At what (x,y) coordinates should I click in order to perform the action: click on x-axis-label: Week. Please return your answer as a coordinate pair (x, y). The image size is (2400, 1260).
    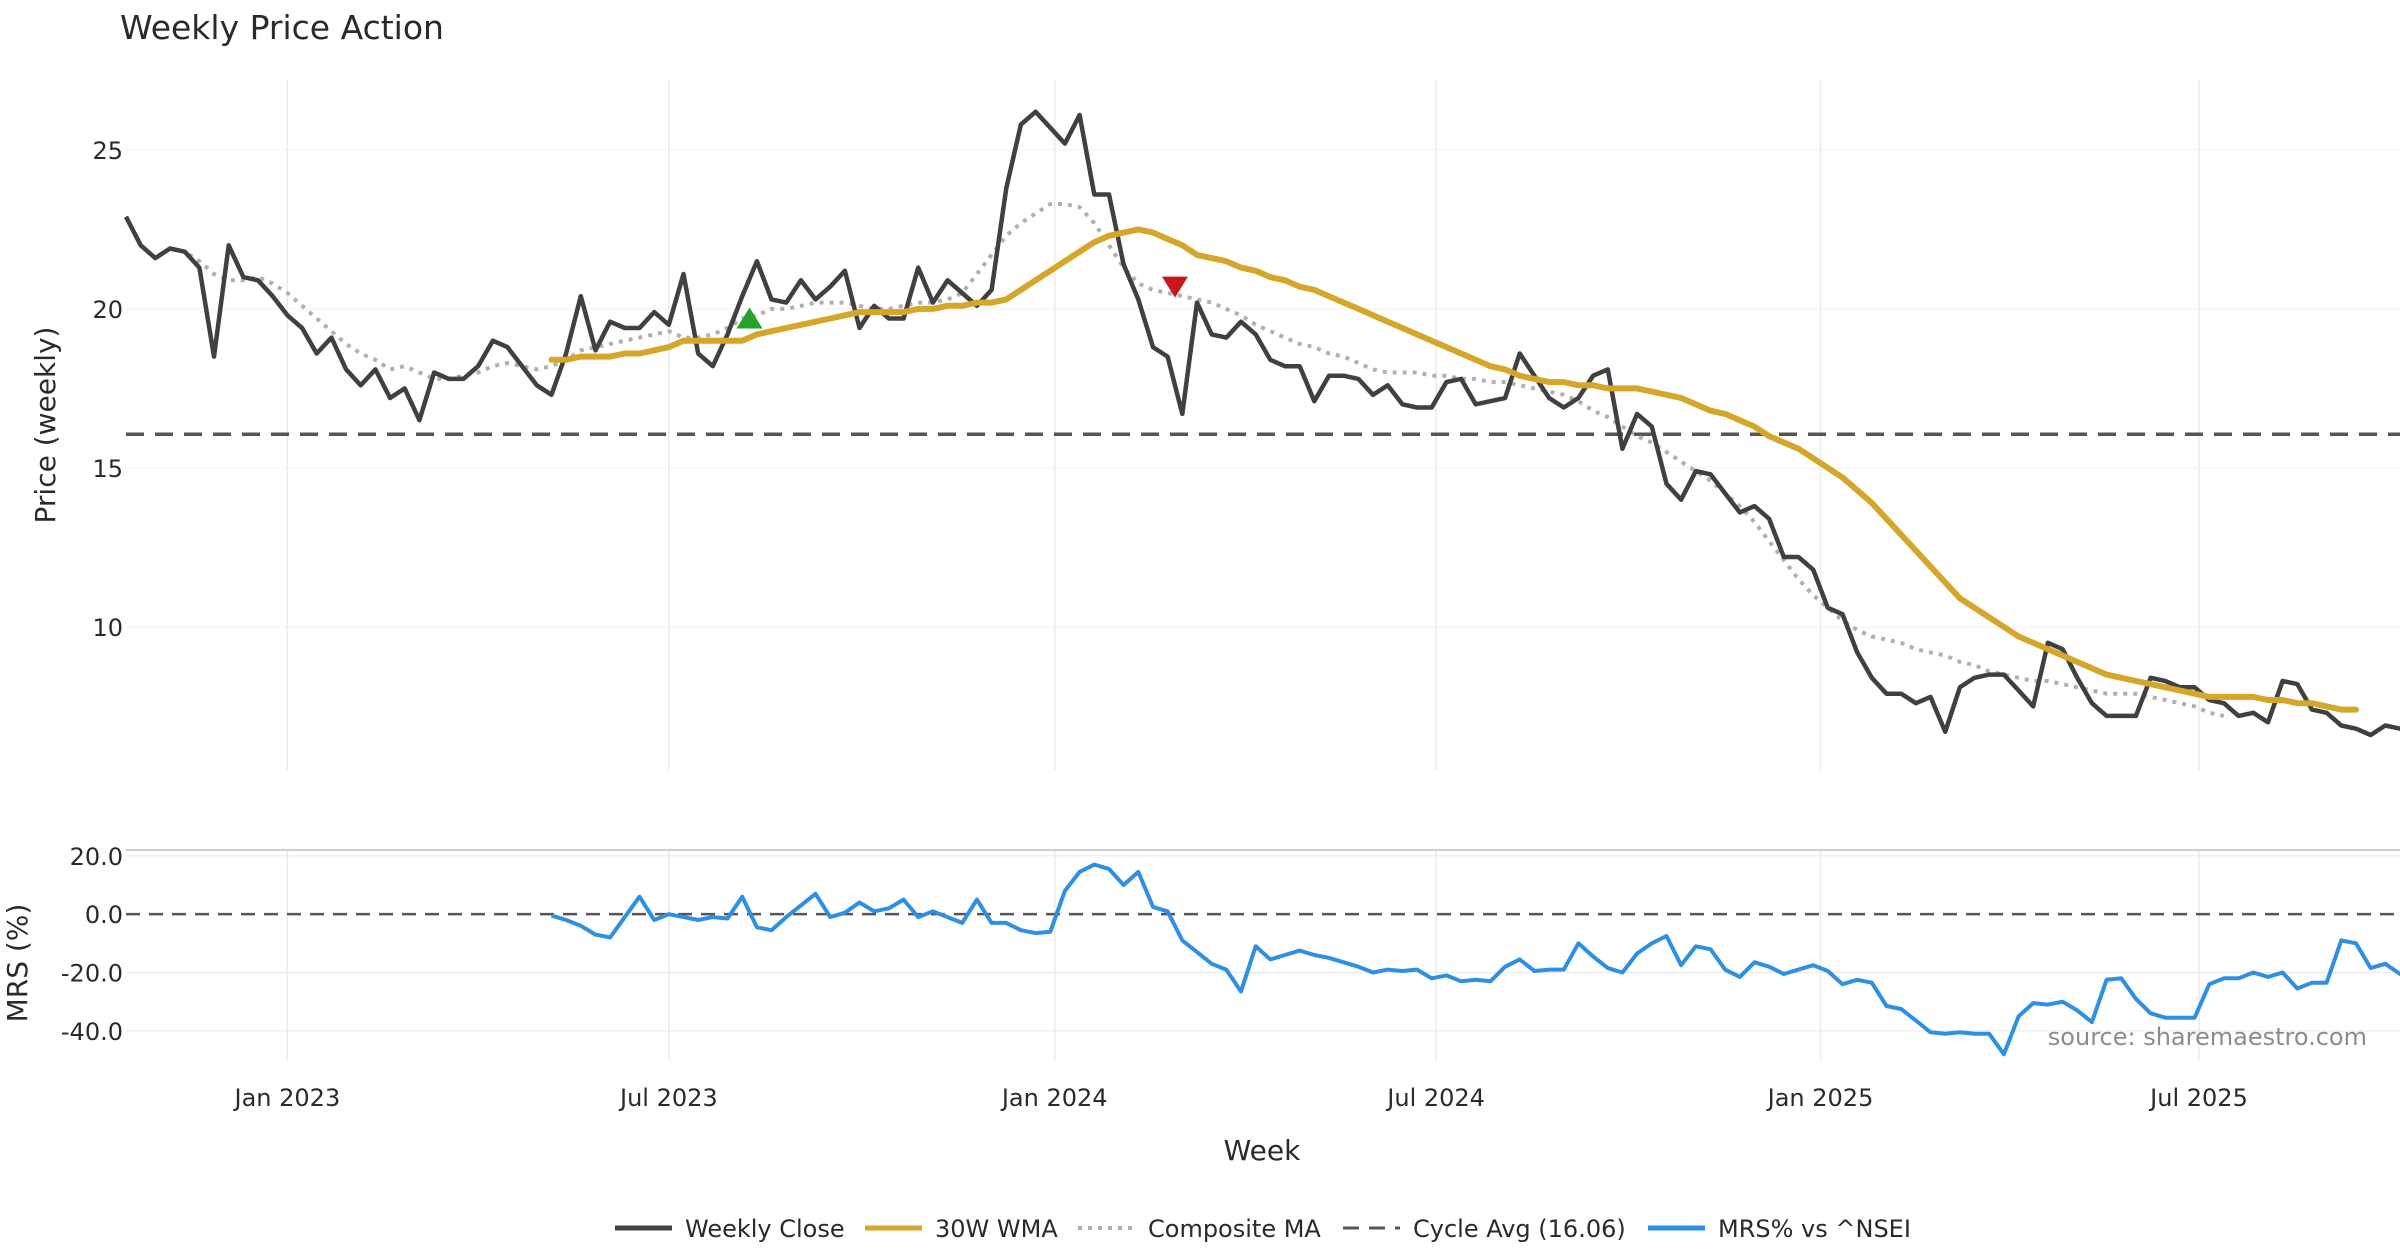
    Looking at the image, I should click on (1262, 1150).